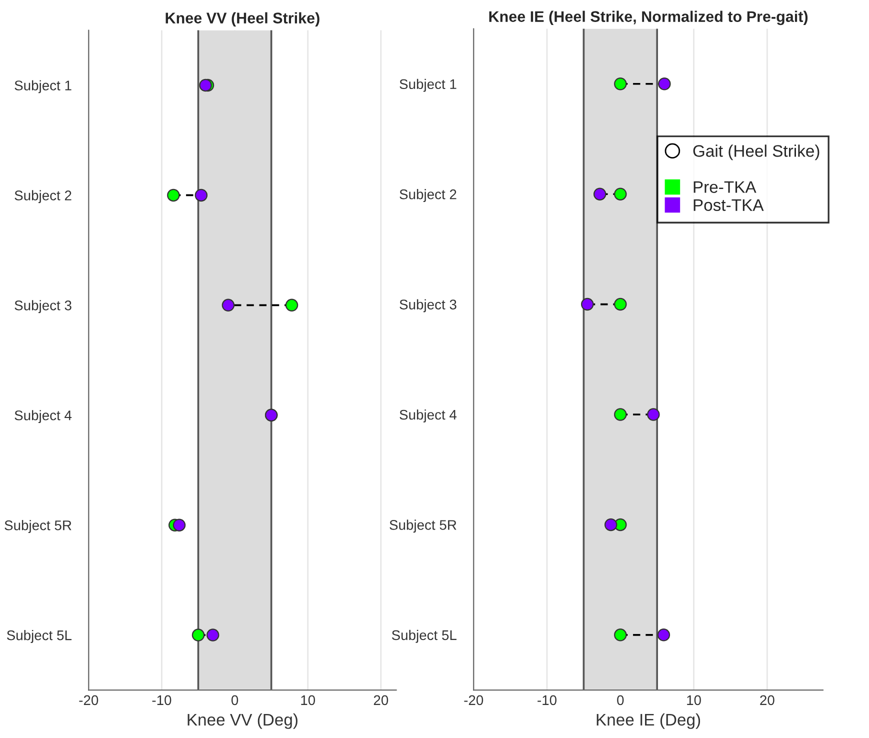  I want to click on legend-label: Post-TKA, so click(729, 205).